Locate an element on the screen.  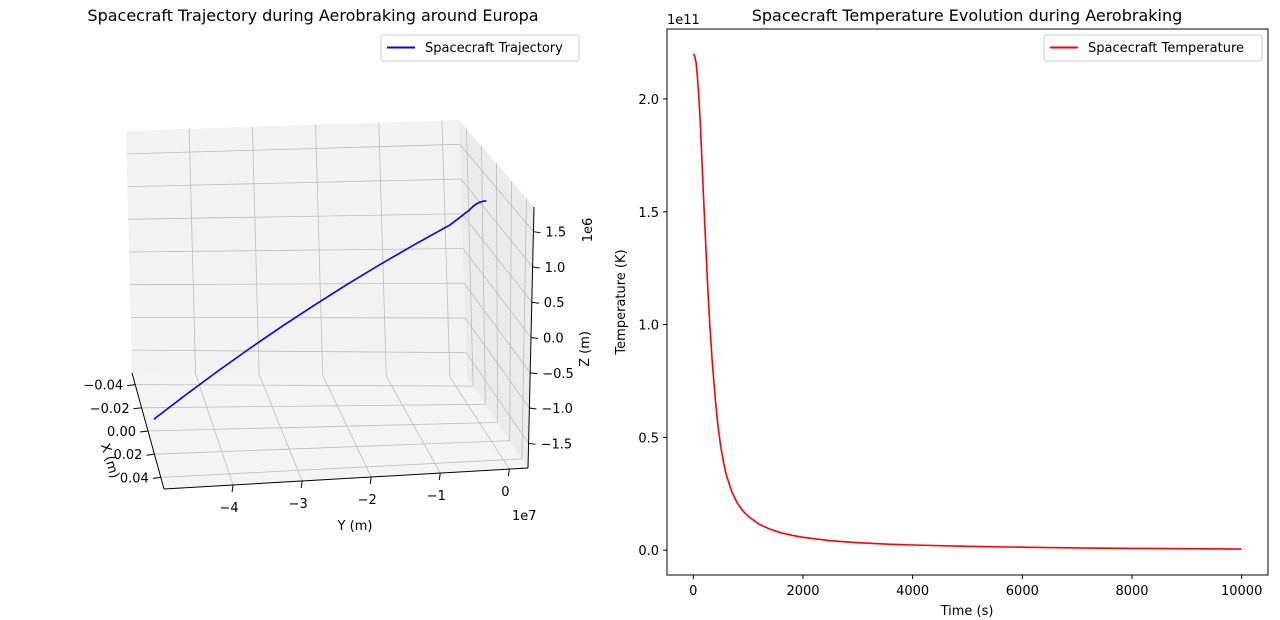
x-tick-label: 6000 is located at coordinates (1022, 591).